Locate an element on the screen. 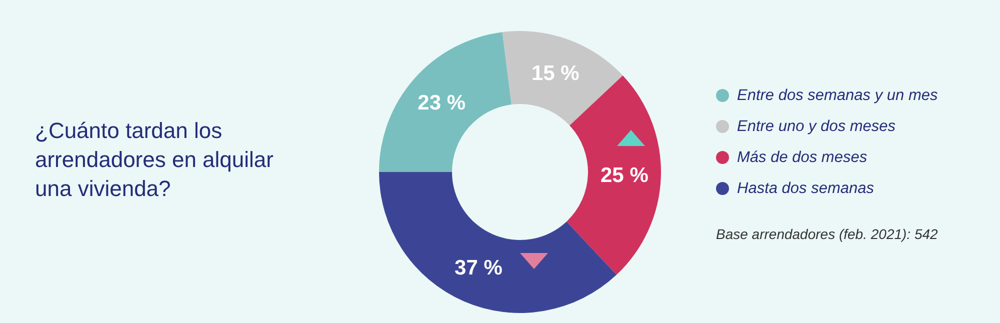 Image resolution: width=1000 pixels, height=323 pixels. legend-label: Hasta dos semanas is located at coordinates (805, 188).